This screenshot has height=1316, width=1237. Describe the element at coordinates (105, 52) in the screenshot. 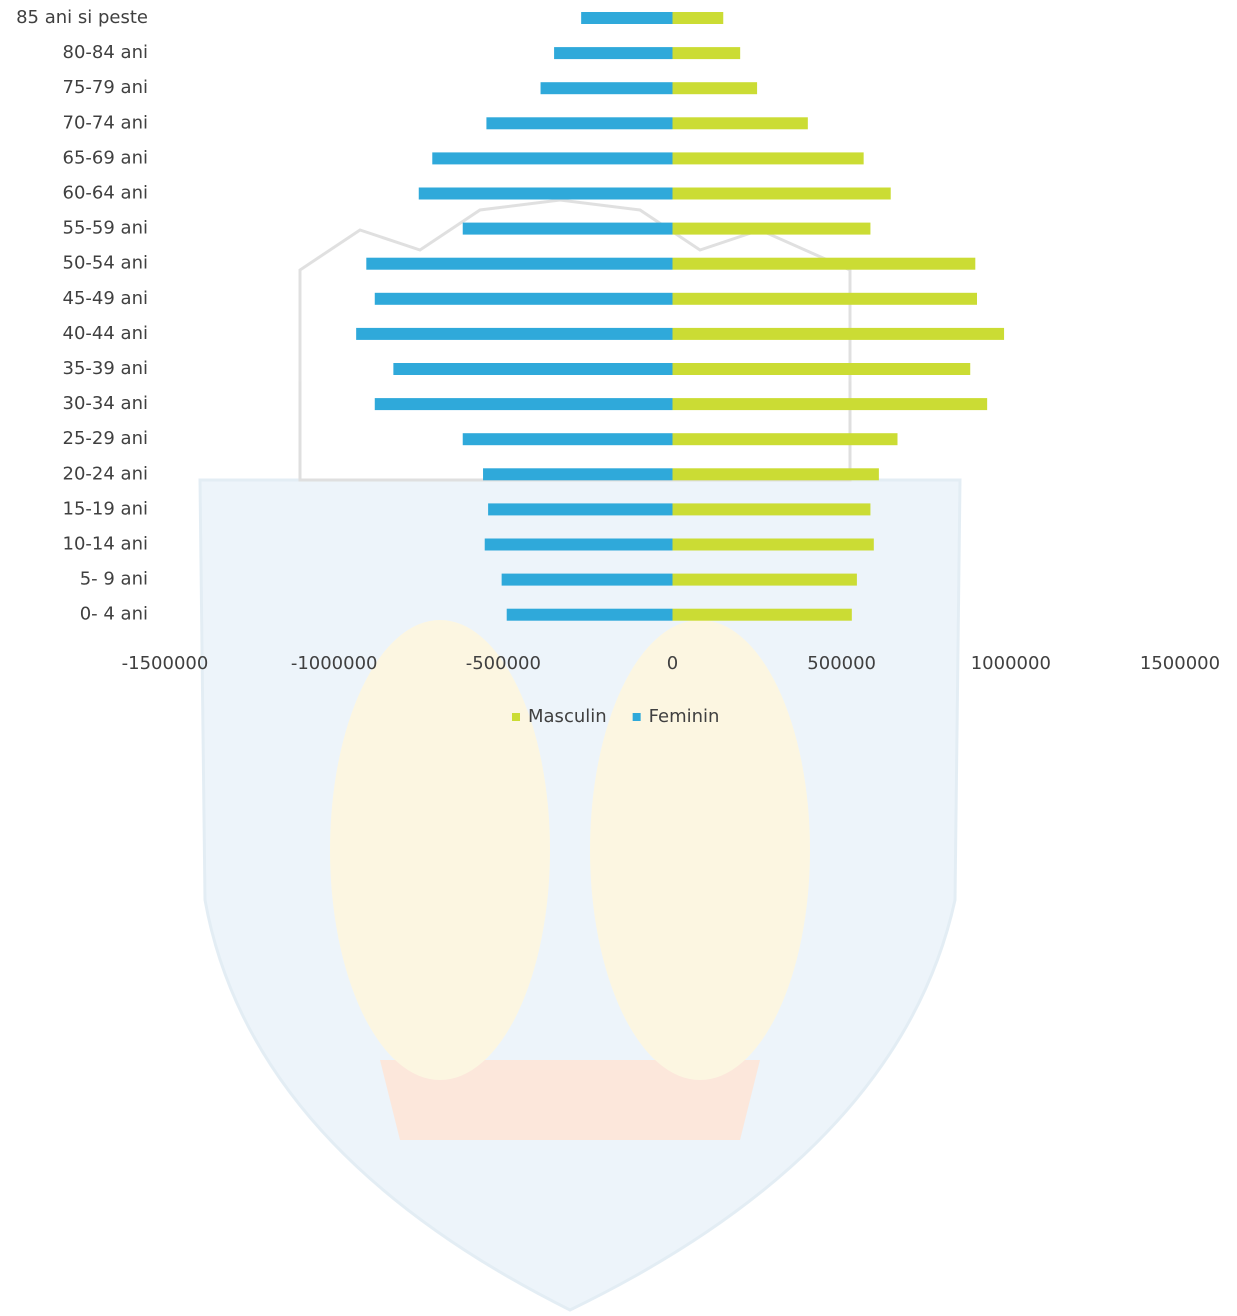

I see `y-tick-label: 80-84 ani` at that location.